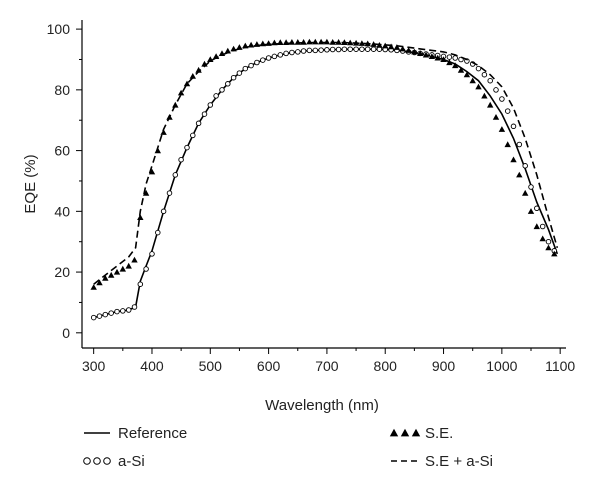 This screenshot has height=499, width=600. I want to click on y-tick-label: 60, so click(62, 151).